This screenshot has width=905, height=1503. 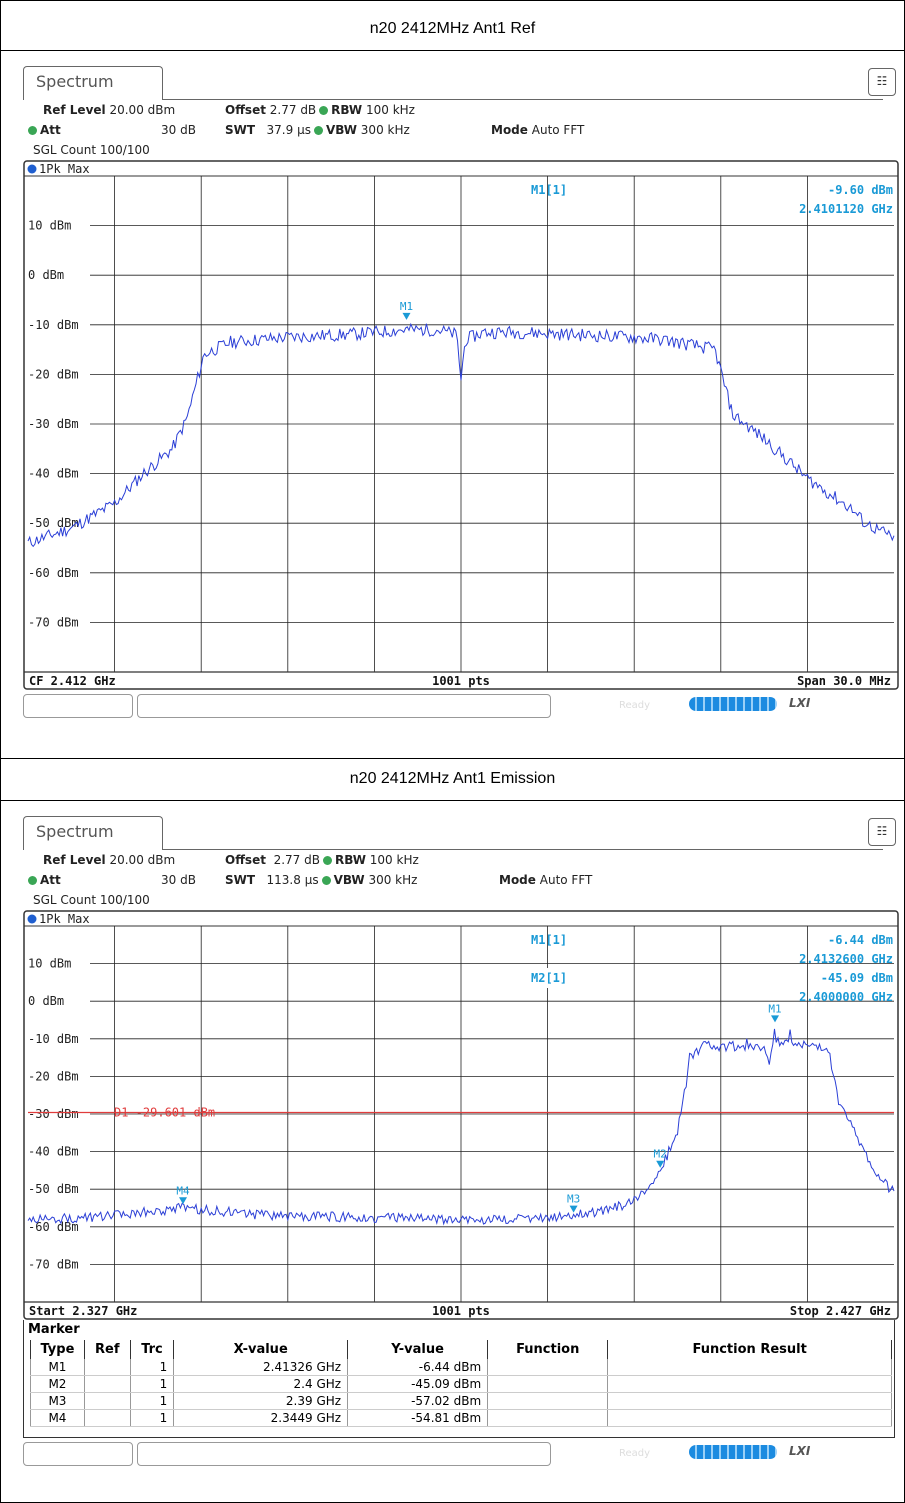 What do you see at coordinates (78, 1454) in the screenshot?
I see `status-field` at bounding box center [78, 1454].